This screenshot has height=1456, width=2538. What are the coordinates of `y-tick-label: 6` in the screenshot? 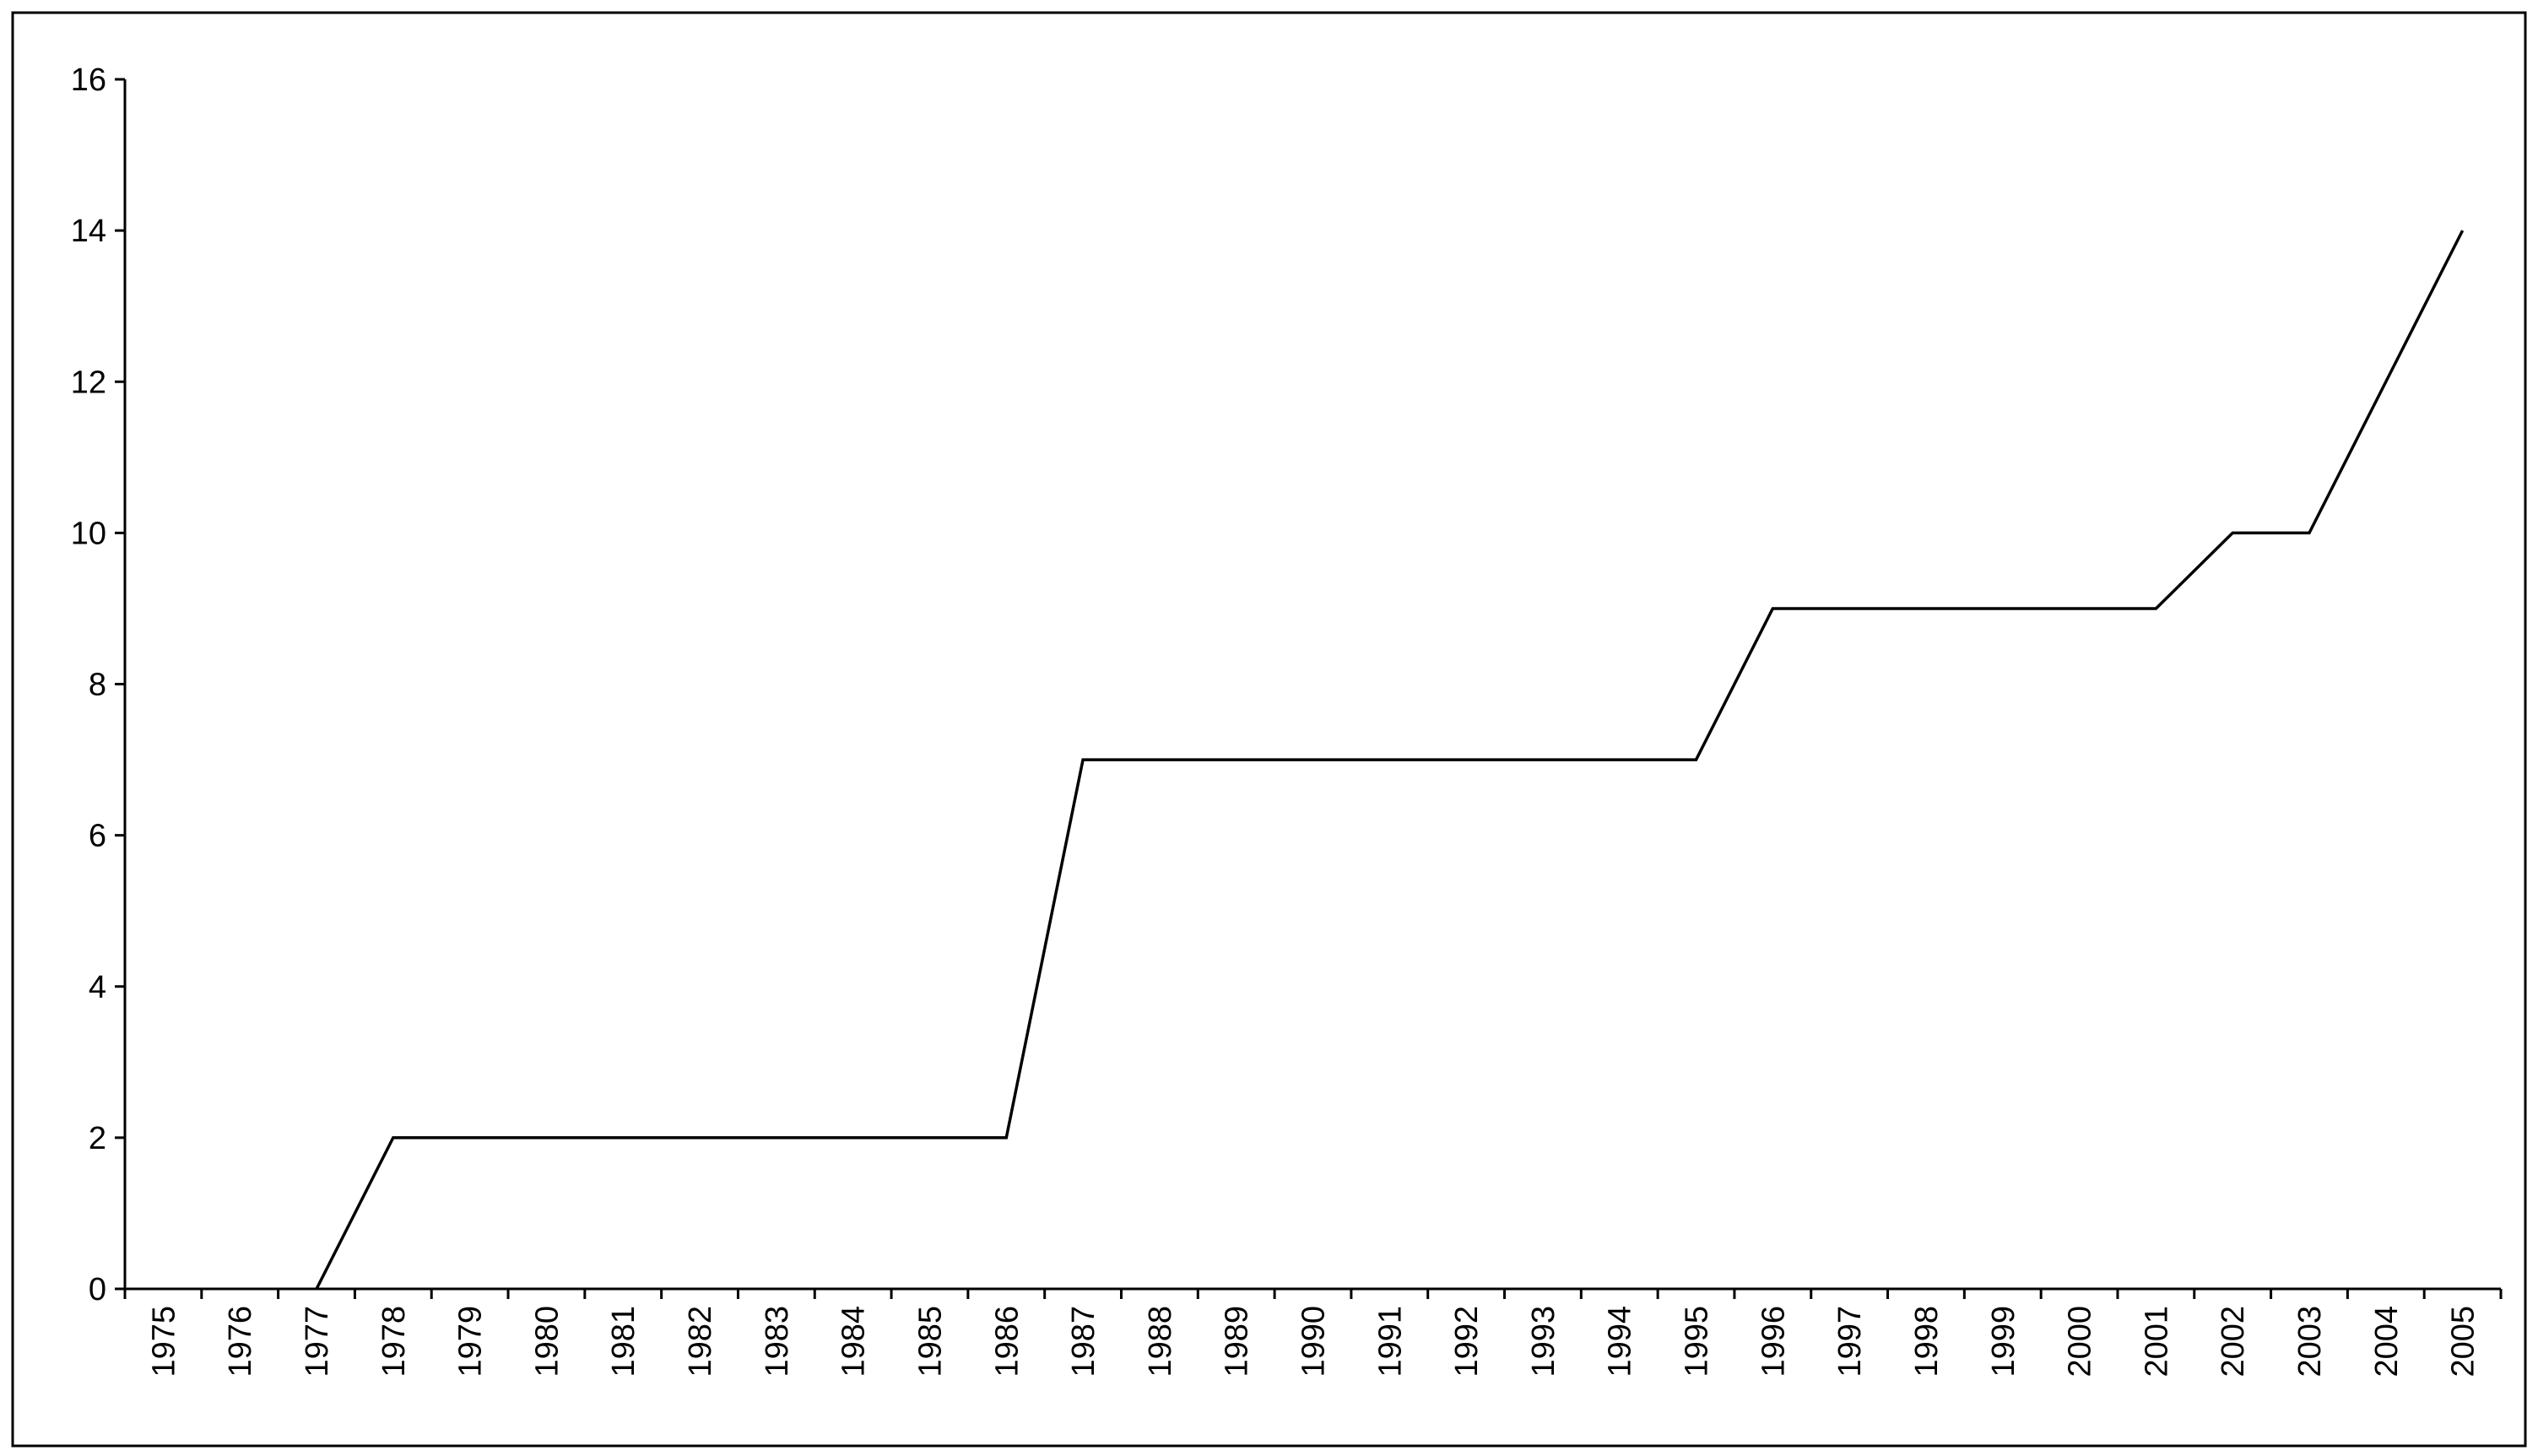 It's located at (97, 836).